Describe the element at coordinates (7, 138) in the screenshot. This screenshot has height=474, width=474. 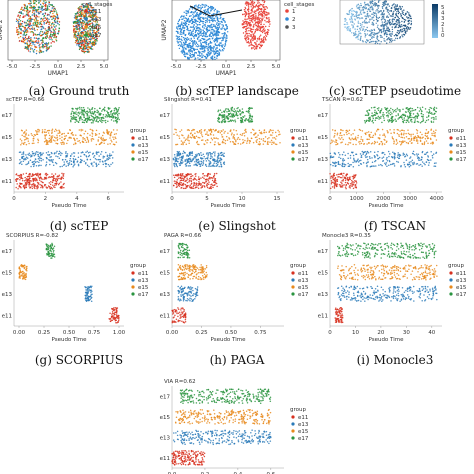
I see `chart-d-y-tick-label: e15` at that location.